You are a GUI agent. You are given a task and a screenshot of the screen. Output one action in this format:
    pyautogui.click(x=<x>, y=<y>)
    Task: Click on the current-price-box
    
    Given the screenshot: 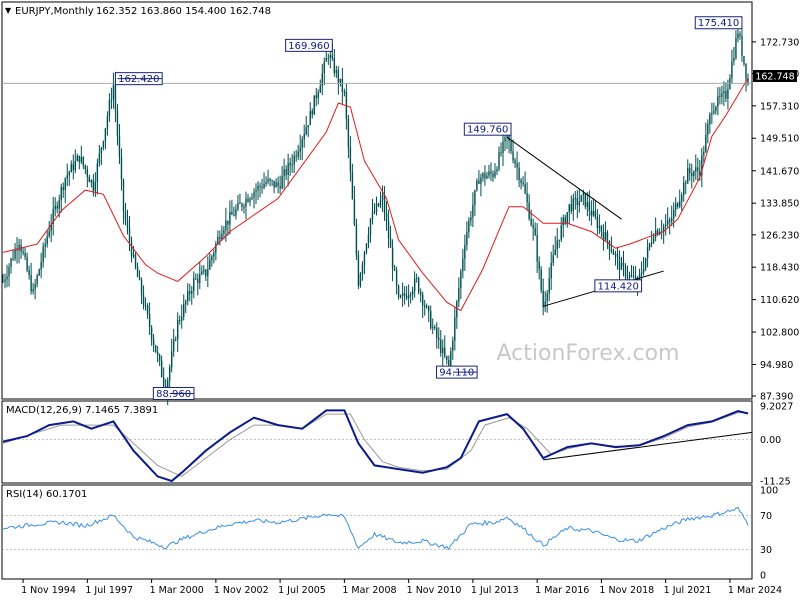 What is the action you would take?
    pyautogui.click(x=775, y=76)
    